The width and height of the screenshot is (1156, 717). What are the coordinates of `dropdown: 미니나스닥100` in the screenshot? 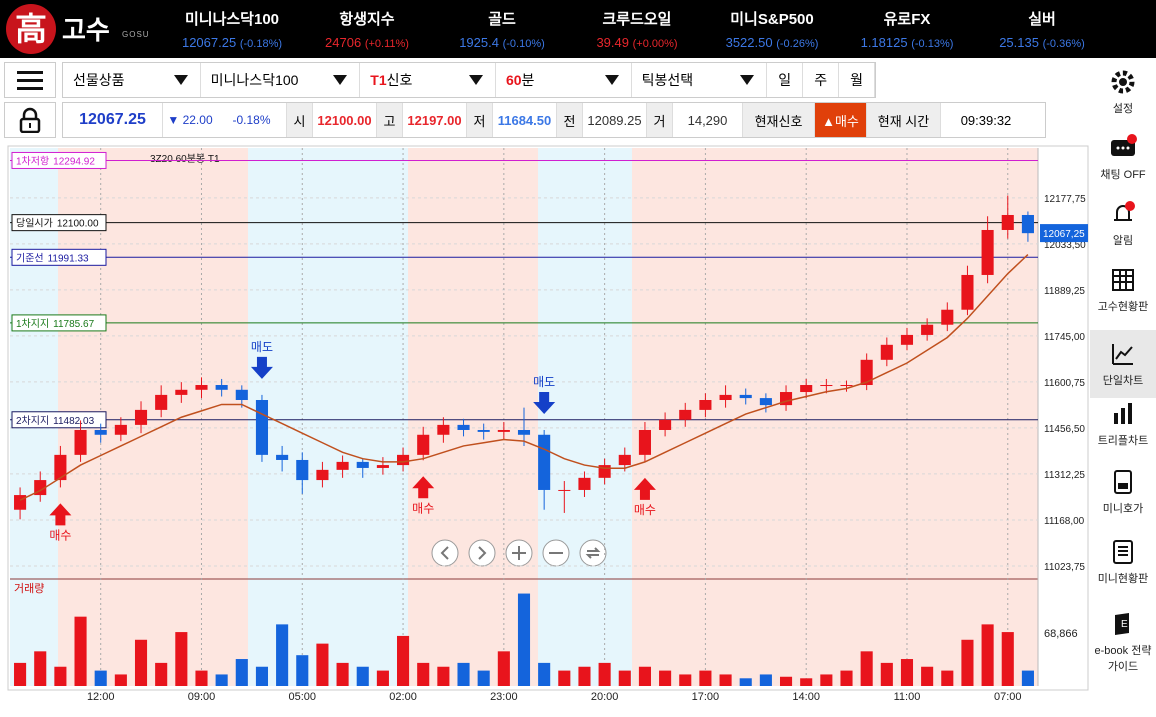 It's located at (281, 80).